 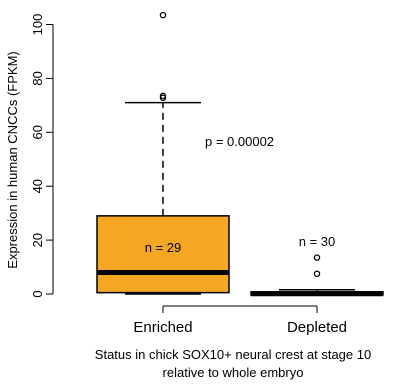 I want to click on x-tick-label-depleted: Depleted, so click(x=317, y=327).